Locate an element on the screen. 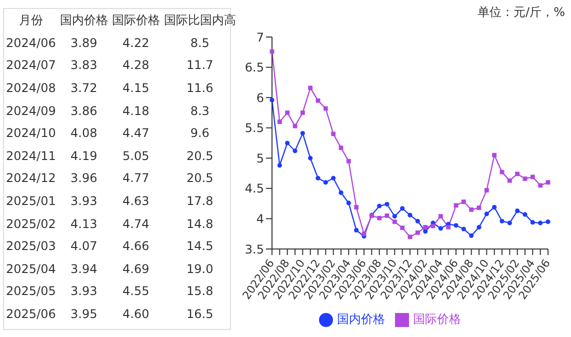  data-label: 8.5 is located at coordinates (199, 43).